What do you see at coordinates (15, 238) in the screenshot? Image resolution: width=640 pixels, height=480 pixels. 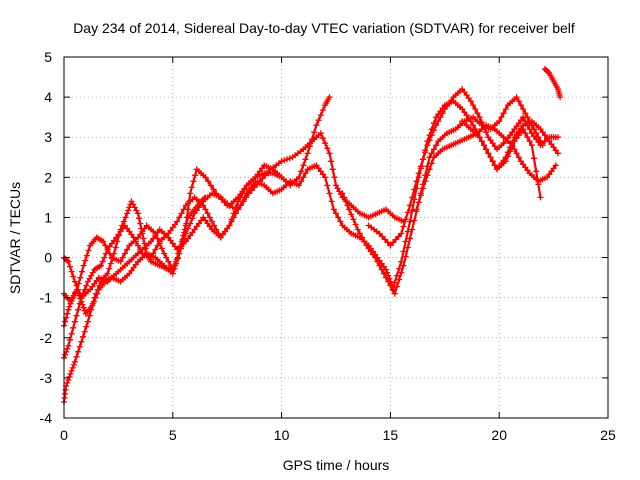 I see `y-axis-title: SDTVAR / TECUs` at bounding box center [15, 238].